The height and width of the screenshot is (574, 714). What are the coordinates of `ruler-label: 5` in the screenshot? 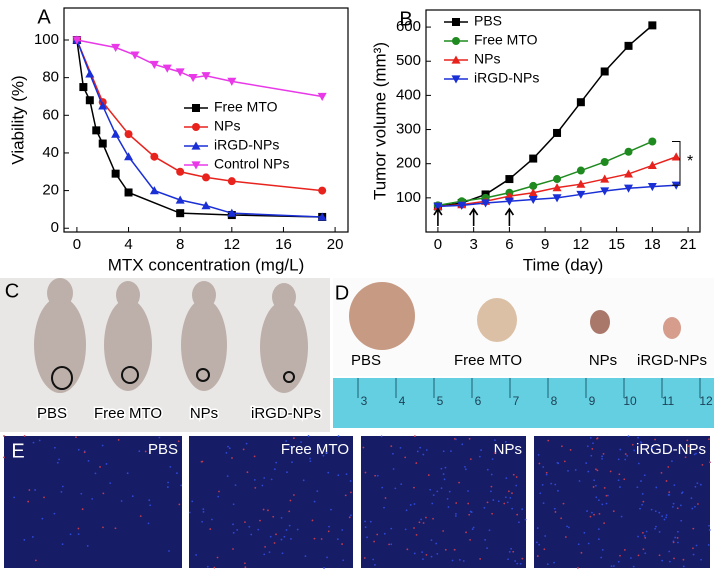 It's located at (440, 401).